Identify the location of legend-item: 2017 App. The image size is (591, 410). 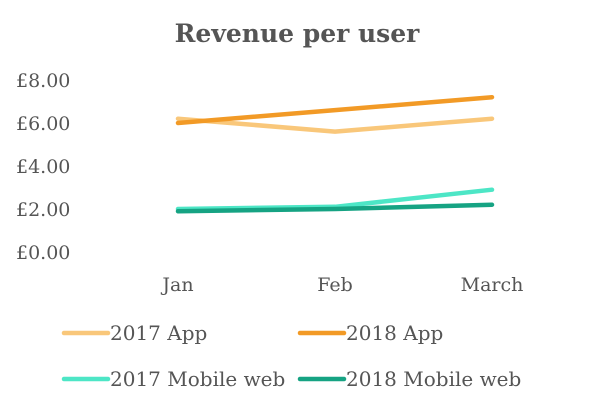
(134, 333).